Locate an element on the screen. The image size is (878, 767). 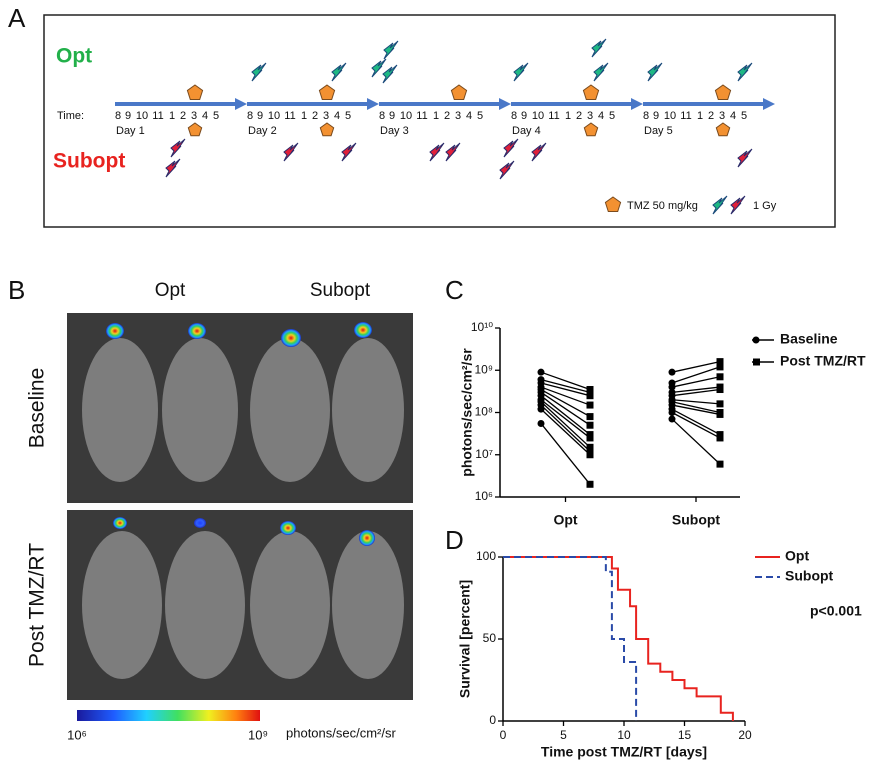
panel-label: A is located at coordinates (17, 18).